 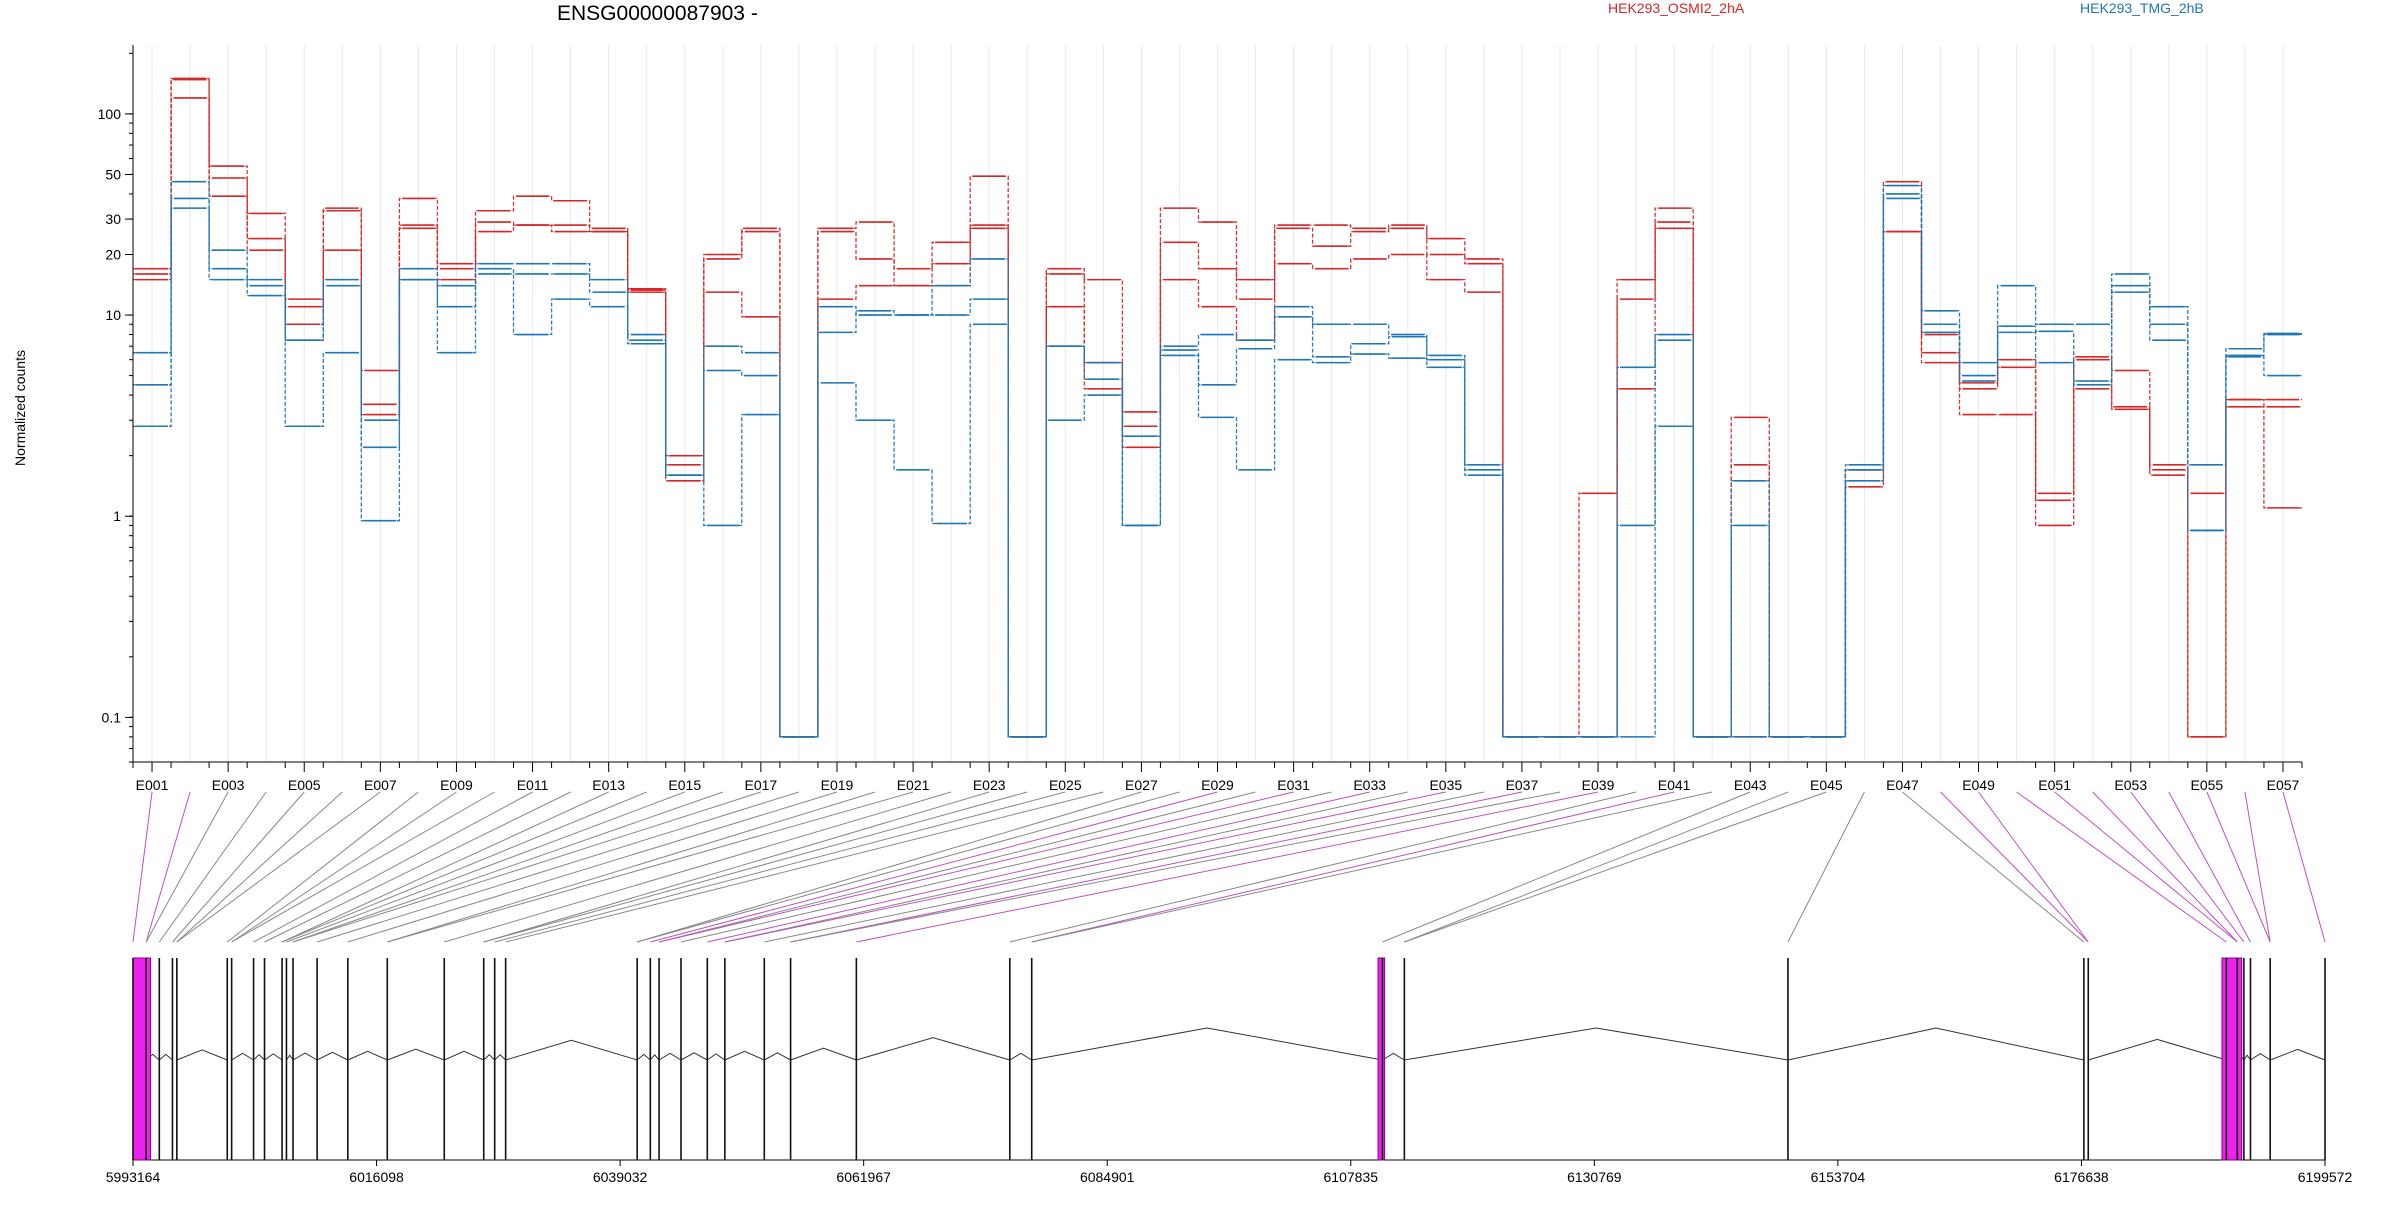 I want to click on y-tick-label: 1, so click(x=117, y=516).